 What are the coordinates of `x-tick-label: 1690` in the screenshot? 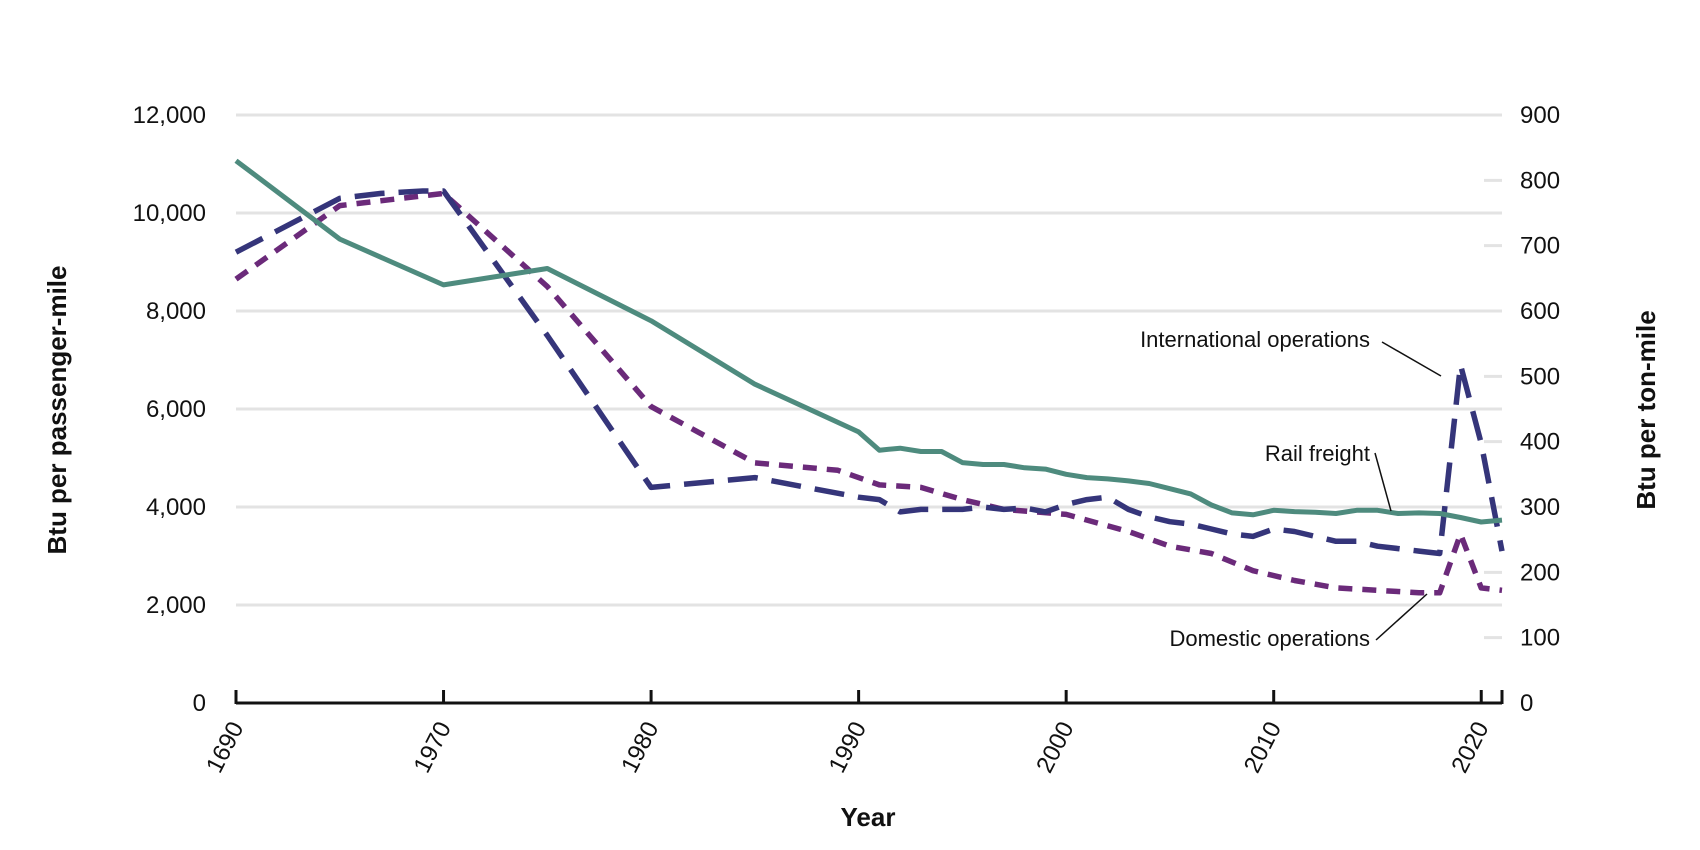 It's located at (225, 747).